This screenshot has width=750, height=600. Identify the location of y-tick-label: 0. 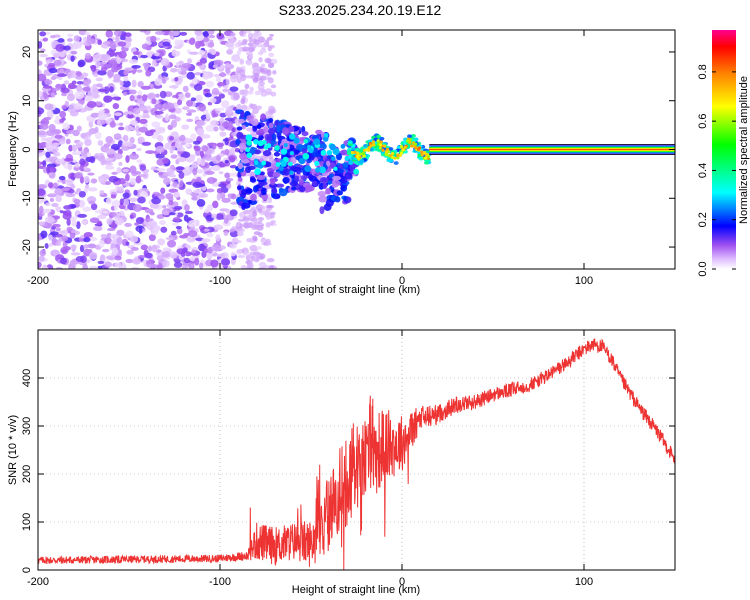
(27, 570).